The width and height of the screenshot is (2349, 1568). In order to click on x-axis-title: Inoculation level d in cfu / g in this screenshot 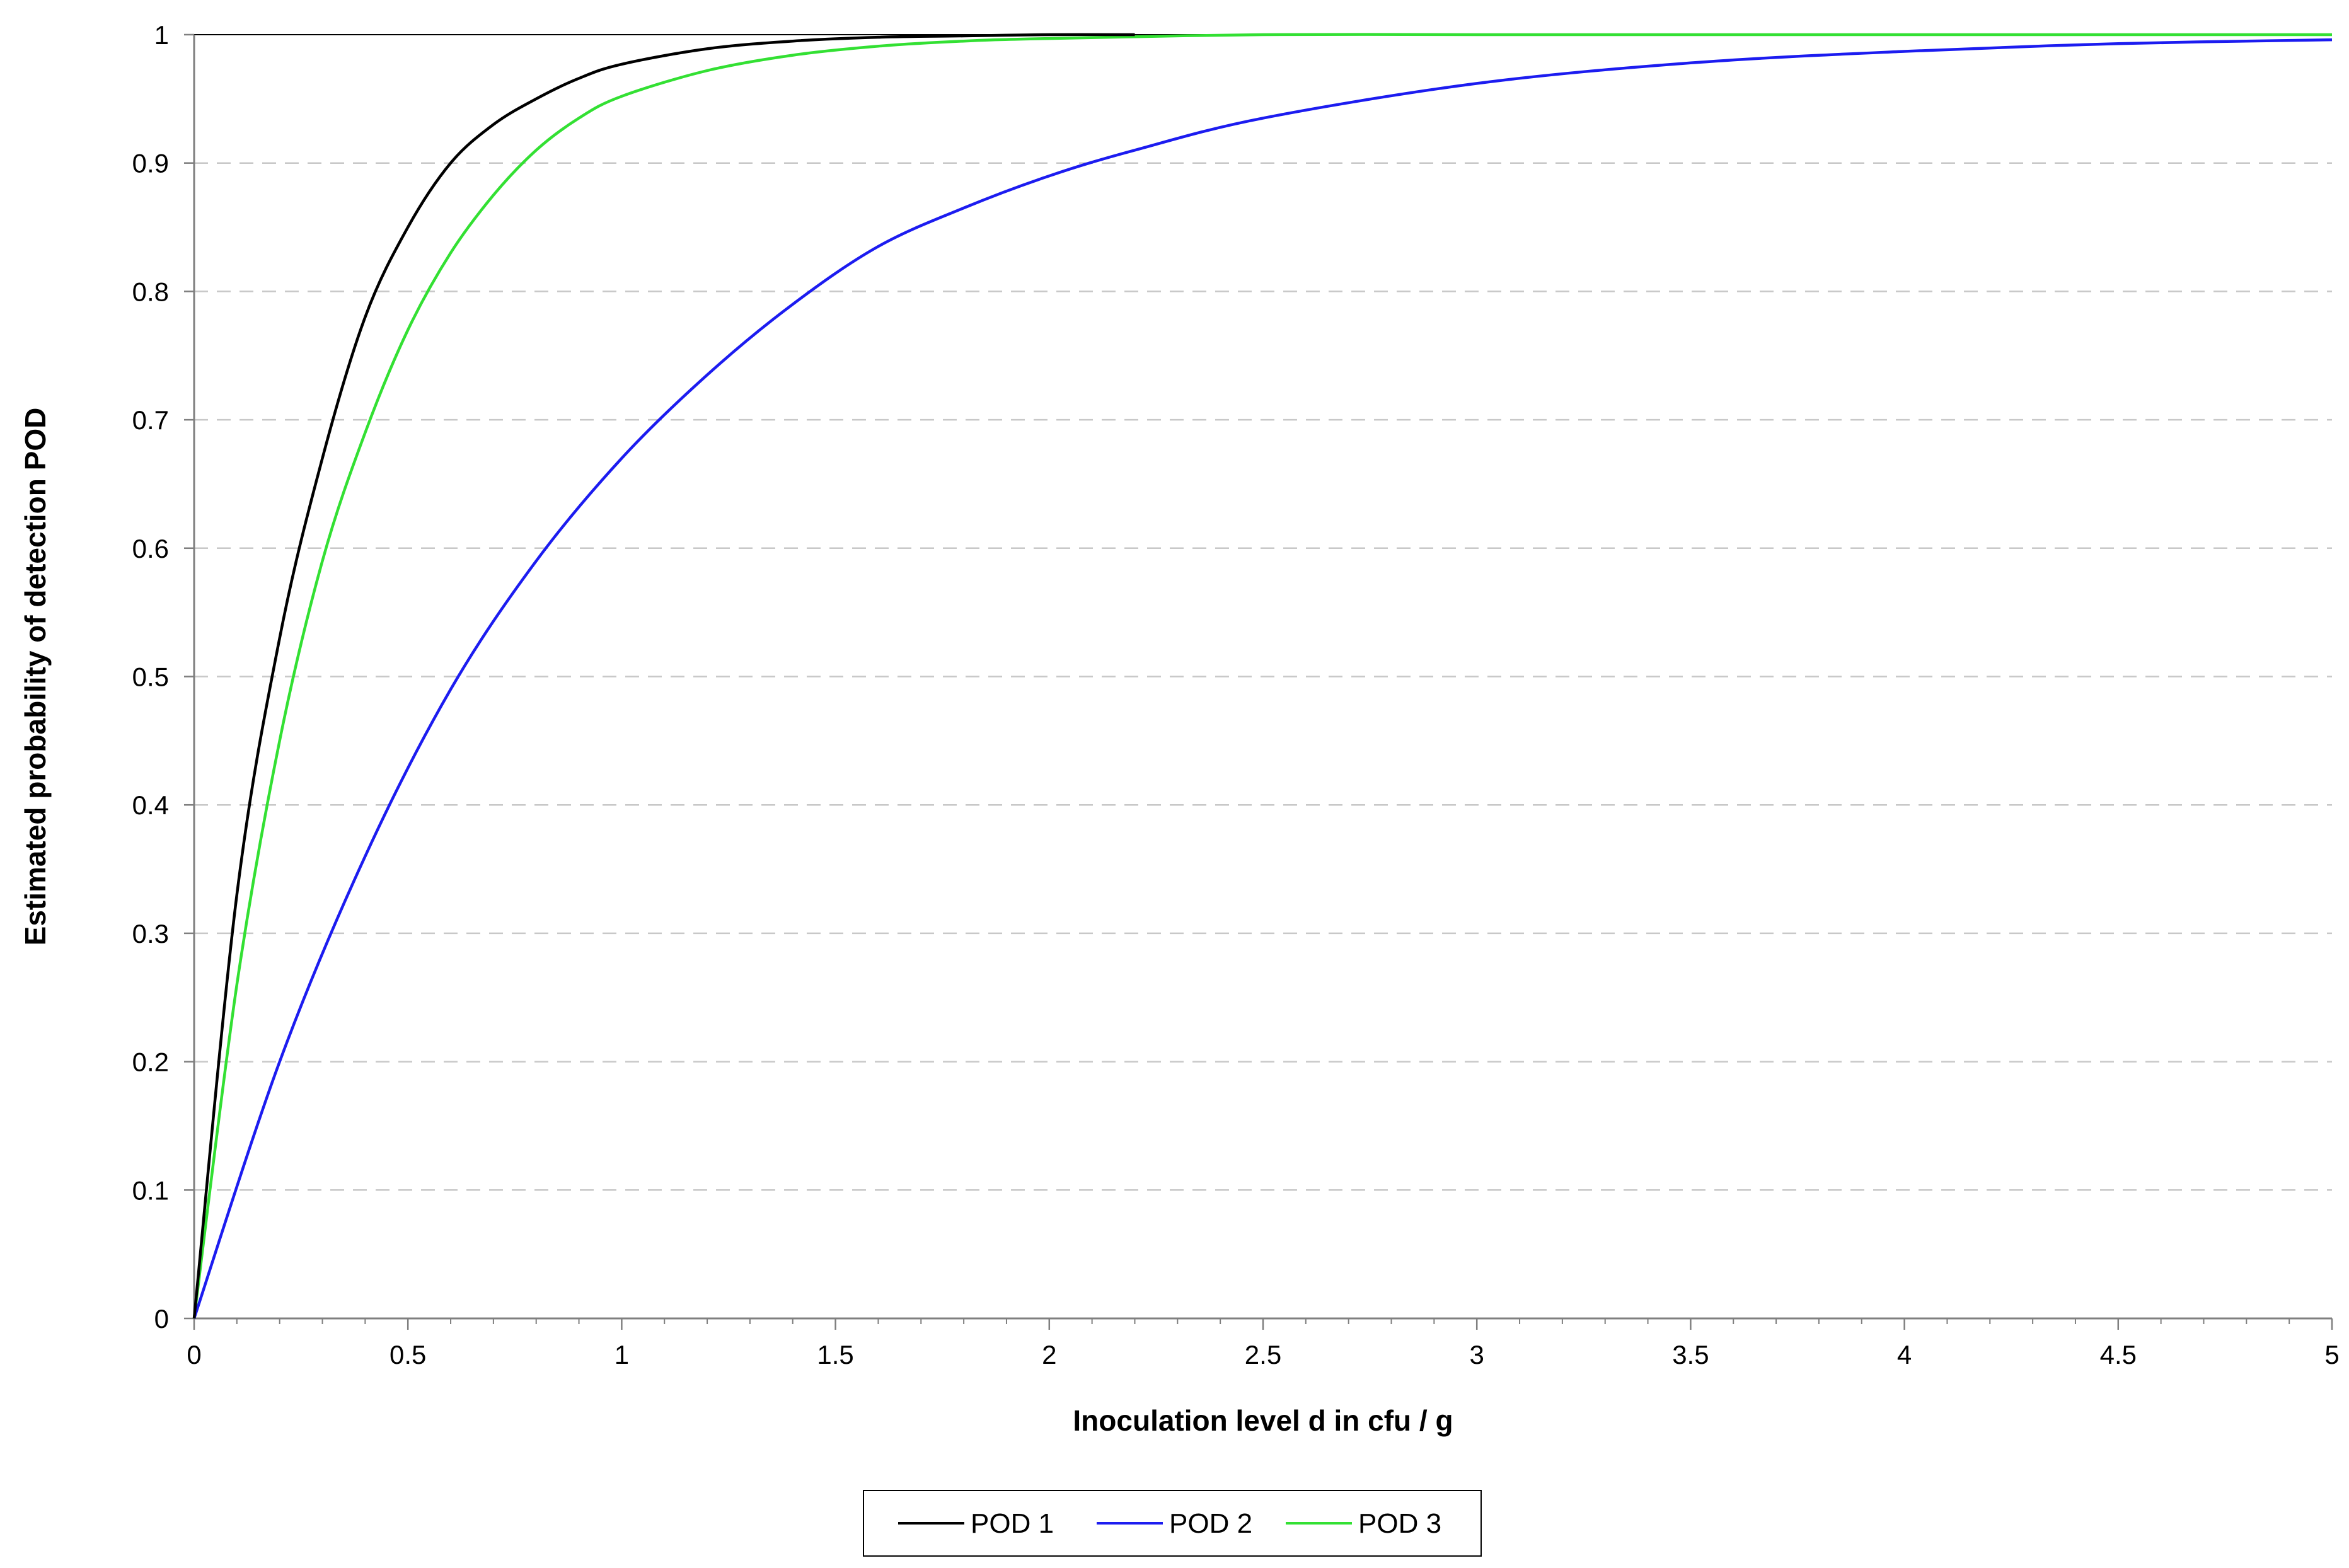, I will do `click(1263, 1420)`.